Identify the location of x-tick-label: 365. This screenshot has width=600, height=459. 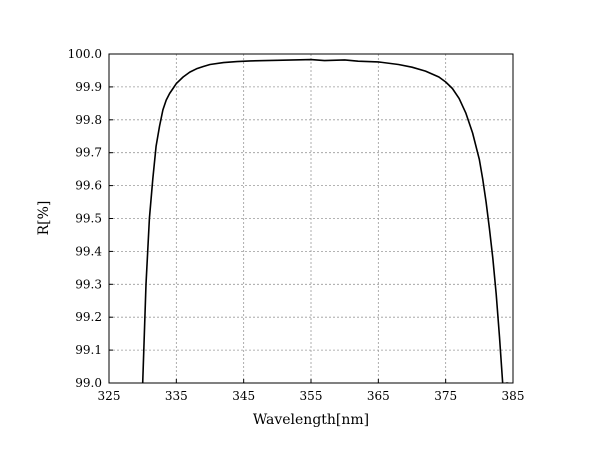
(378, 396).